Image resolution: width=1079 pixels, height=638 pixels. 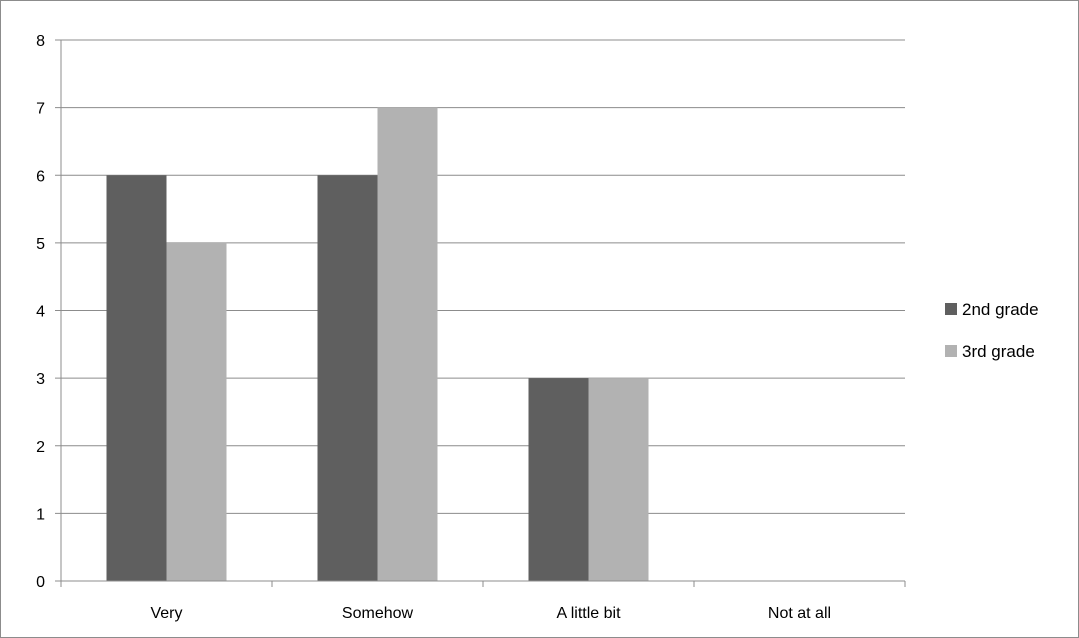 What do you see at coordinates (40, 109) in the screenshot?
I see `y-tick-label: 7` at bounding box center [40, 109].